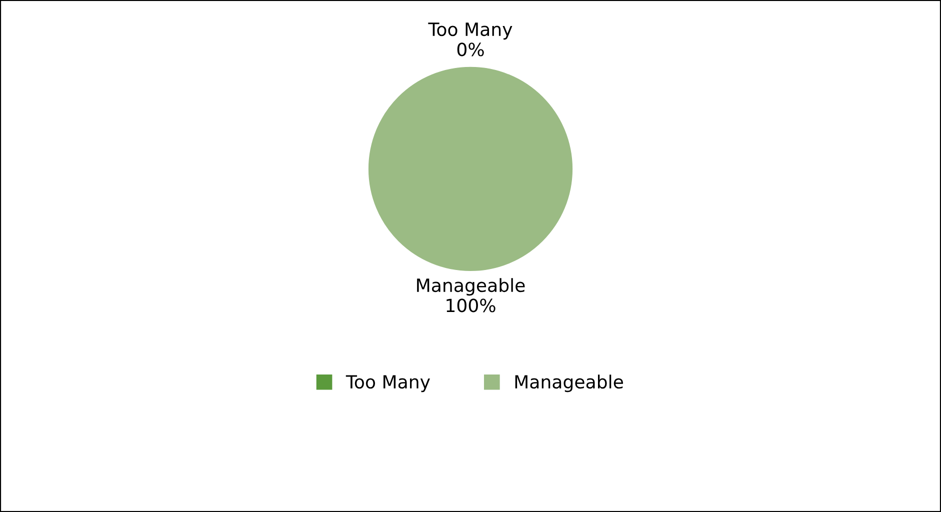 The height and width of the screenshot is (512, 941). What do you see at coordinates (471, 305) in the screenshot?
I see `data-label: 100%` at bounding box center [471, 305].